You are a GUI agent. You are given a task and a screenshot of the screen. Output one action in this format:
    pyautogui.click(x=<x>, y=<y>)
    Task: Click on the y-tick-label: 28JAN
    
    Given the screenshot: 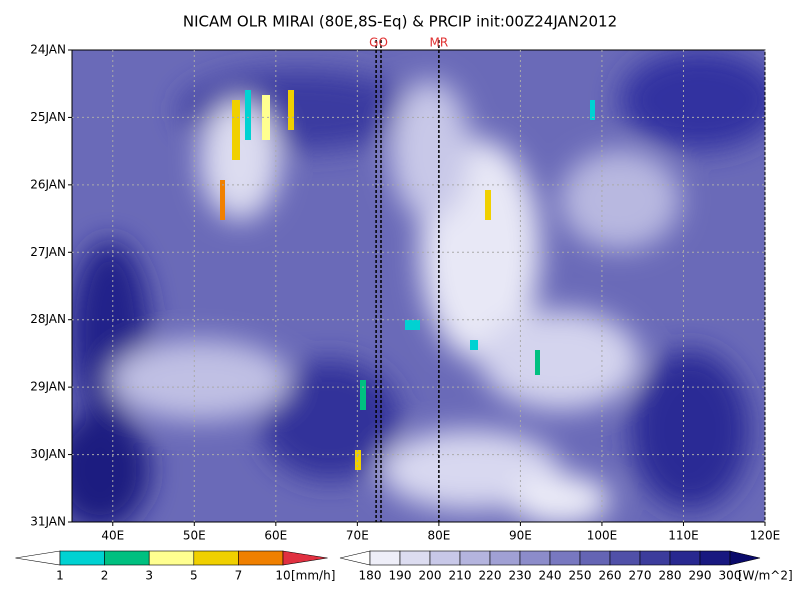 What is the action you would take?
    pyautogui.click(x=48, y=319)
    